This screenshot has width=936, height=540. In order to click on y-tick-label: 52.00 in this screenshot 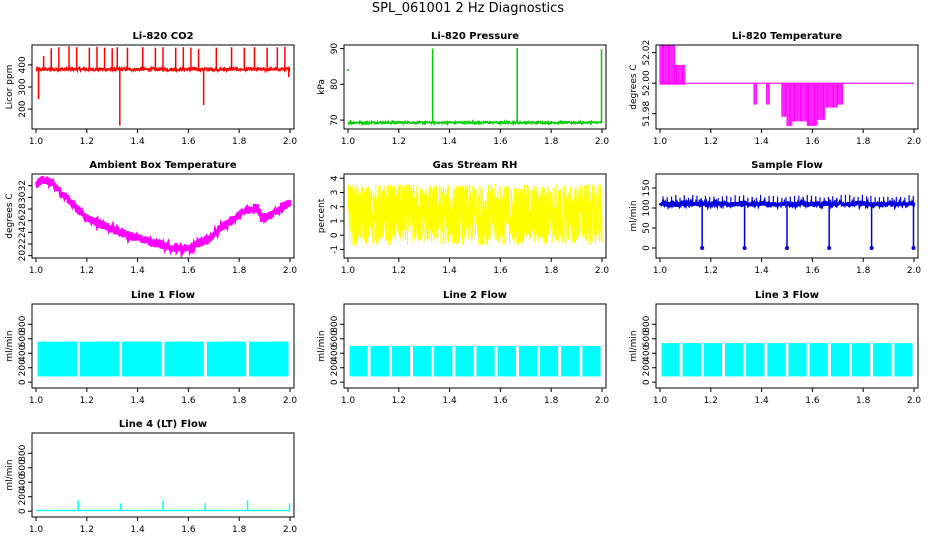, I will do `click(647, 83)`.